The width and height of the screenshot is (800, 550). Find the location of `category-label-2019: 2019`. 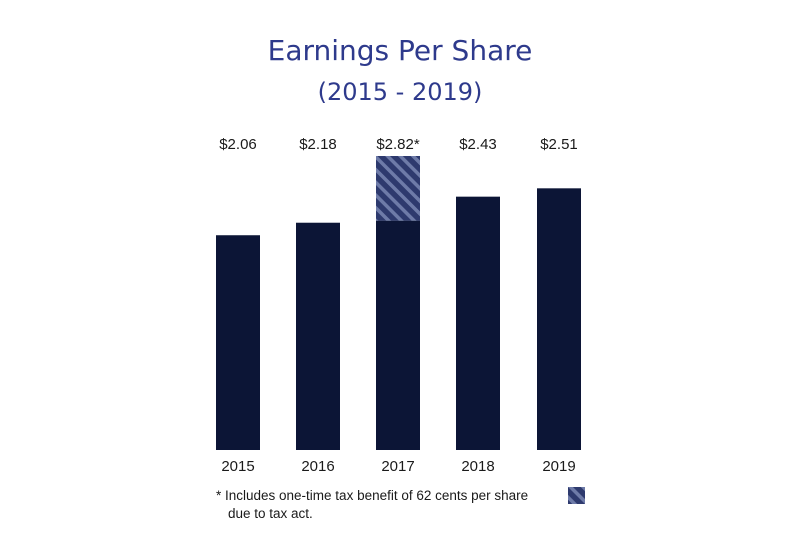

category-label-2019: 2019 is located at coordinates (558, 466).